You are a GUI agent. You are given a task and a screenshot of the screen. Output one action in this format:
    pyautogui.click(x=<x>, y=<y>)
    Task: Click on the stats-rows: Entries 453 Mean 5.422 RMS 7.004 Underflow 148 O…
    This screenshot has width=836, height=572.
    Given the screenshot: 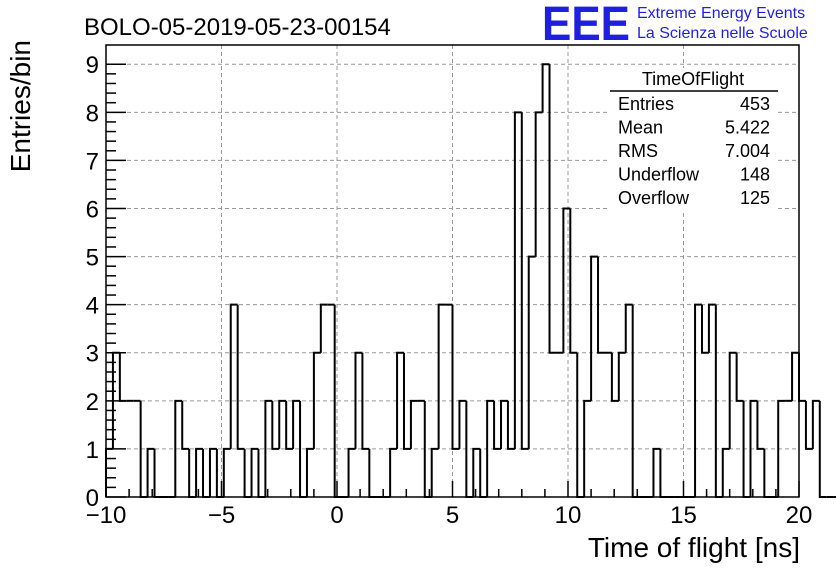 What is the action you would take?
    pyautogui.click(x=694, y=151)
    